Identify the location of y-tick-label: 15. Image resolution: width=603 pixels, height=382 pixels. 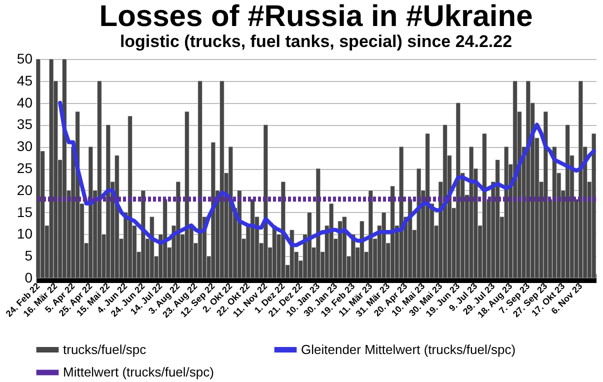
(24, 212).